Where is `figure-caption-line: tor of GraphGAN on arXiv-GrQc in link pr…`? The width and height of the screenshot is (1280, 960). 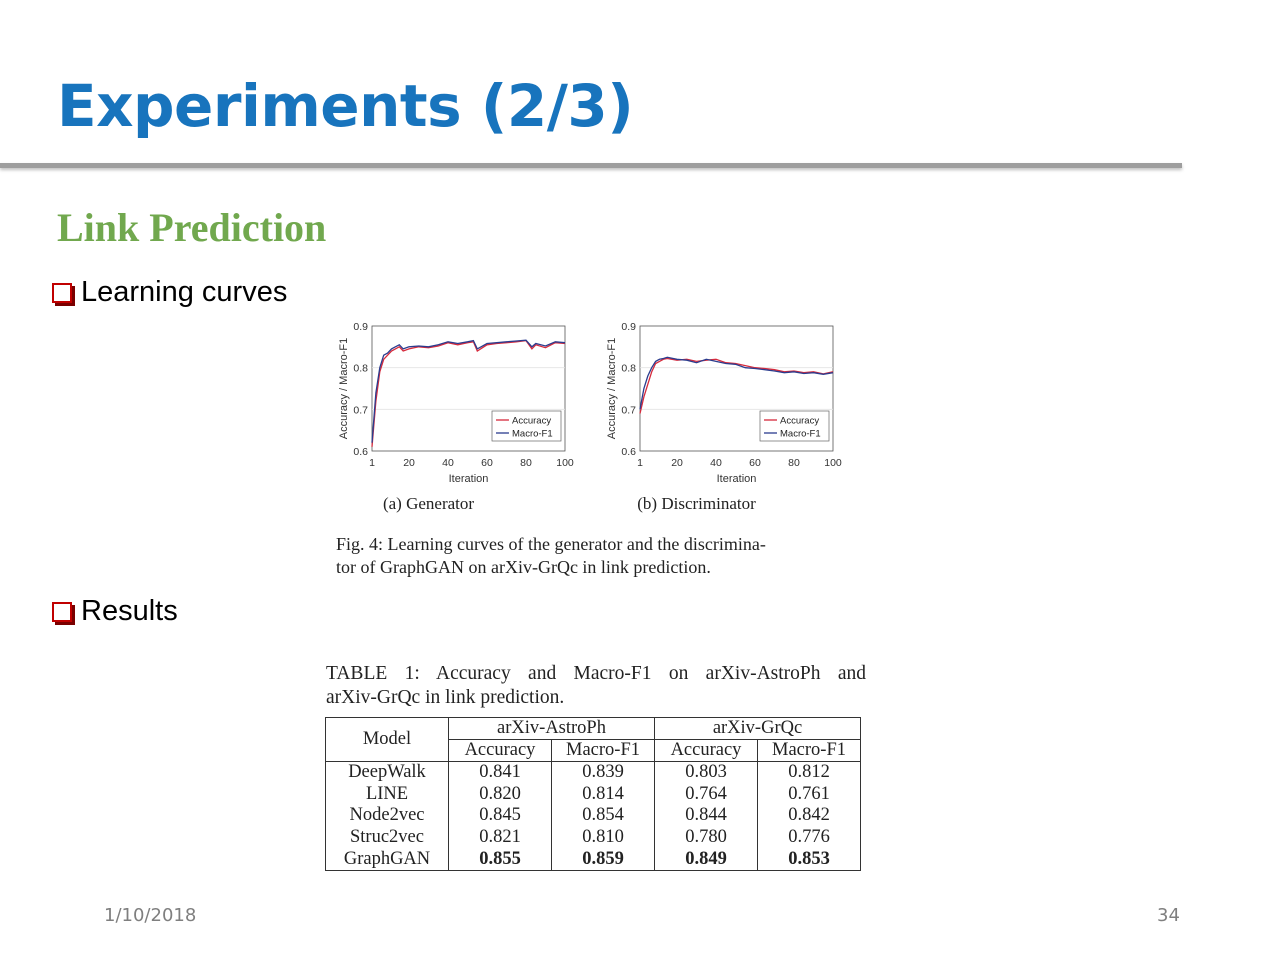
figure-caption-line: tor of GraphGAN on arXiv-GrQc in link pr… is located at coordinates (523, 567).